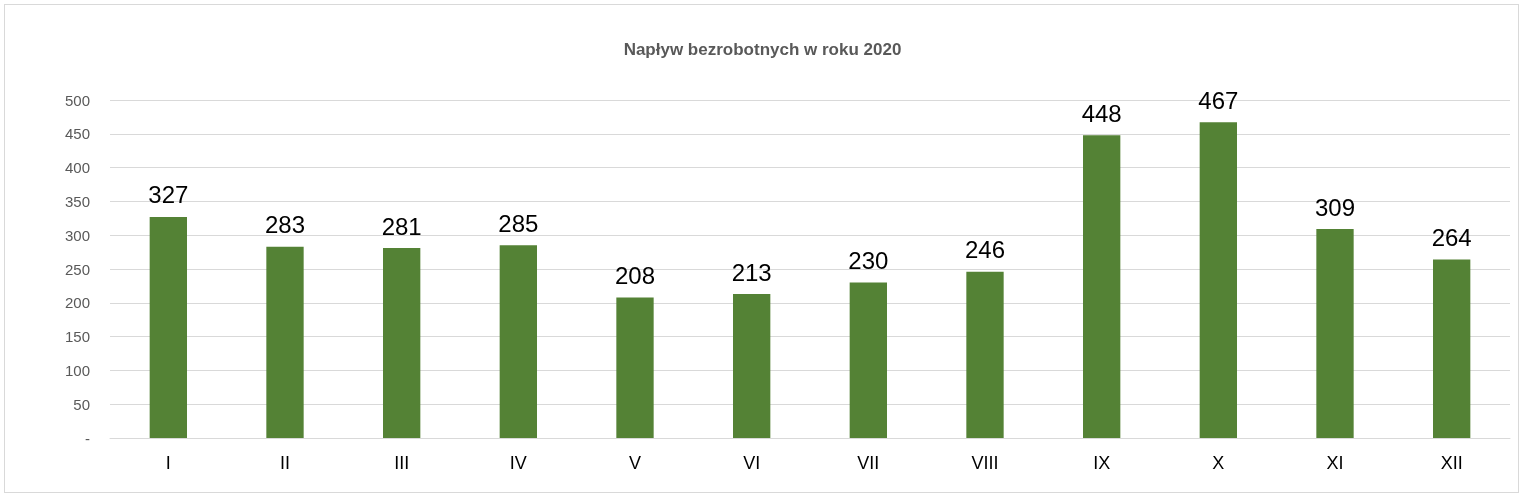 This screenshot has width=1525, height=499. Describe the element at coordinates (868, 463) in the screenshot. I see `x-tick-label: VII` at that location.